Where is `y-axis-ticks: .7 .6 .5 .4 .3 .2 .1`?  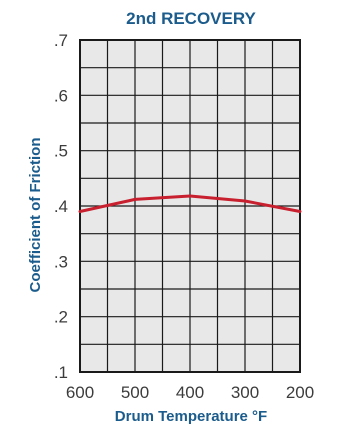 y-axis-ticks: .7 .6 .5 .4 .3 .2 .1 is located at coordinates (61, 206).